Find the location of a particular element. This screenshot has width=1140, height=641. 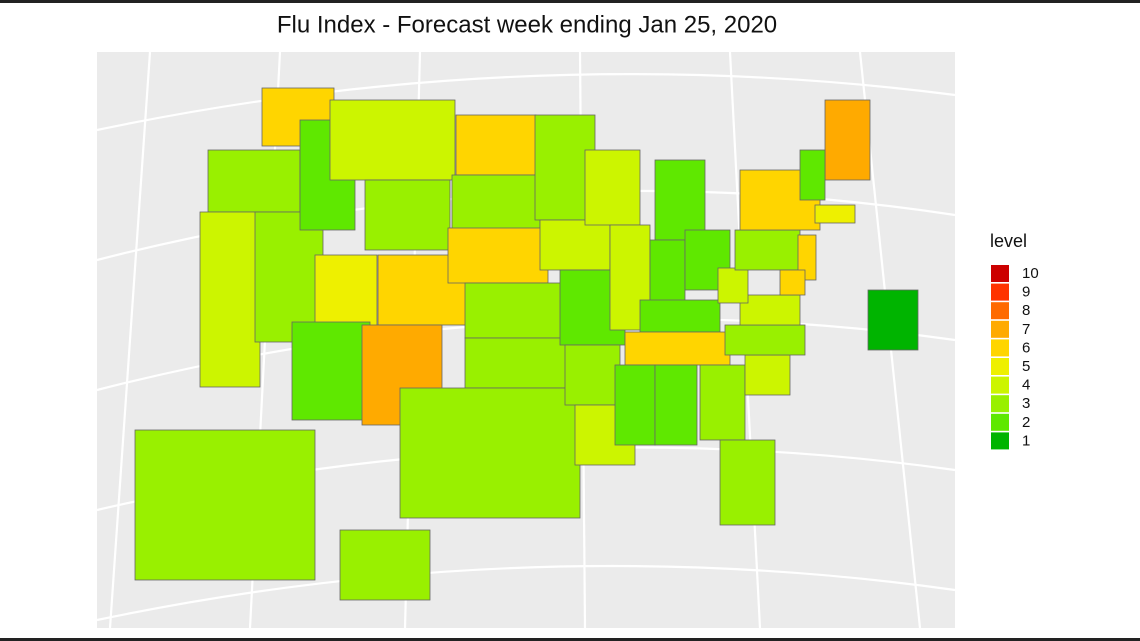

legend-label: 3 is located at coordinates (1026, 403).